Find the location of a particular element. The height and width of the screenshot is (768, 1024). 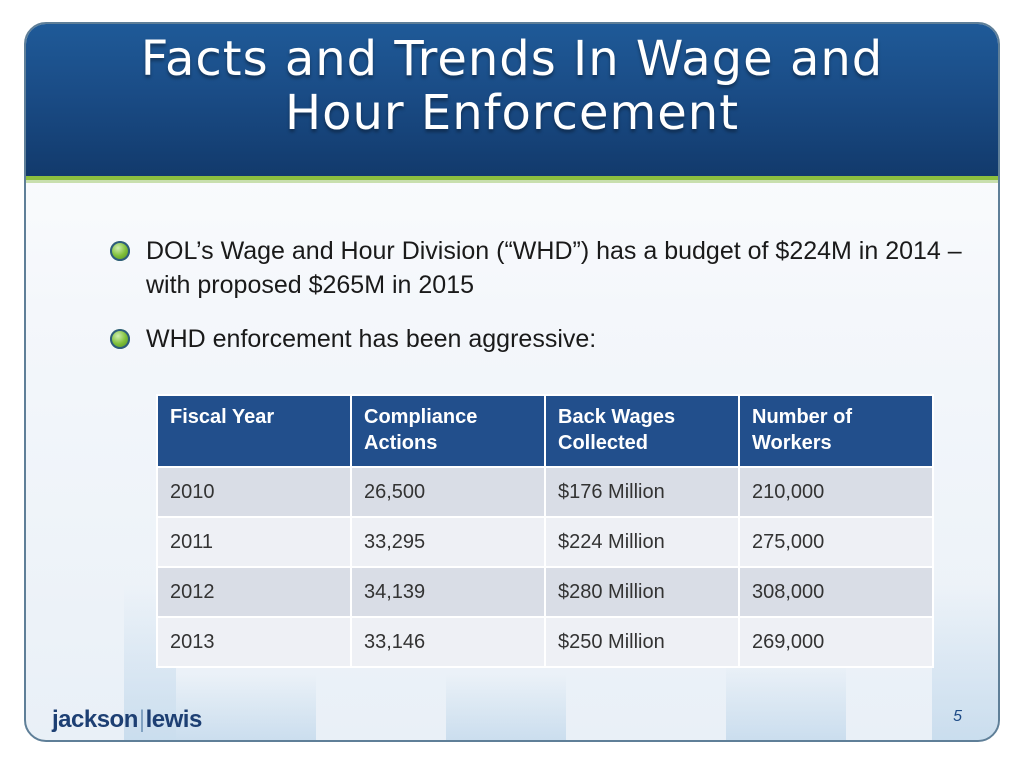

company-logo: jackson|lewis is located at coordinates (127, 720).